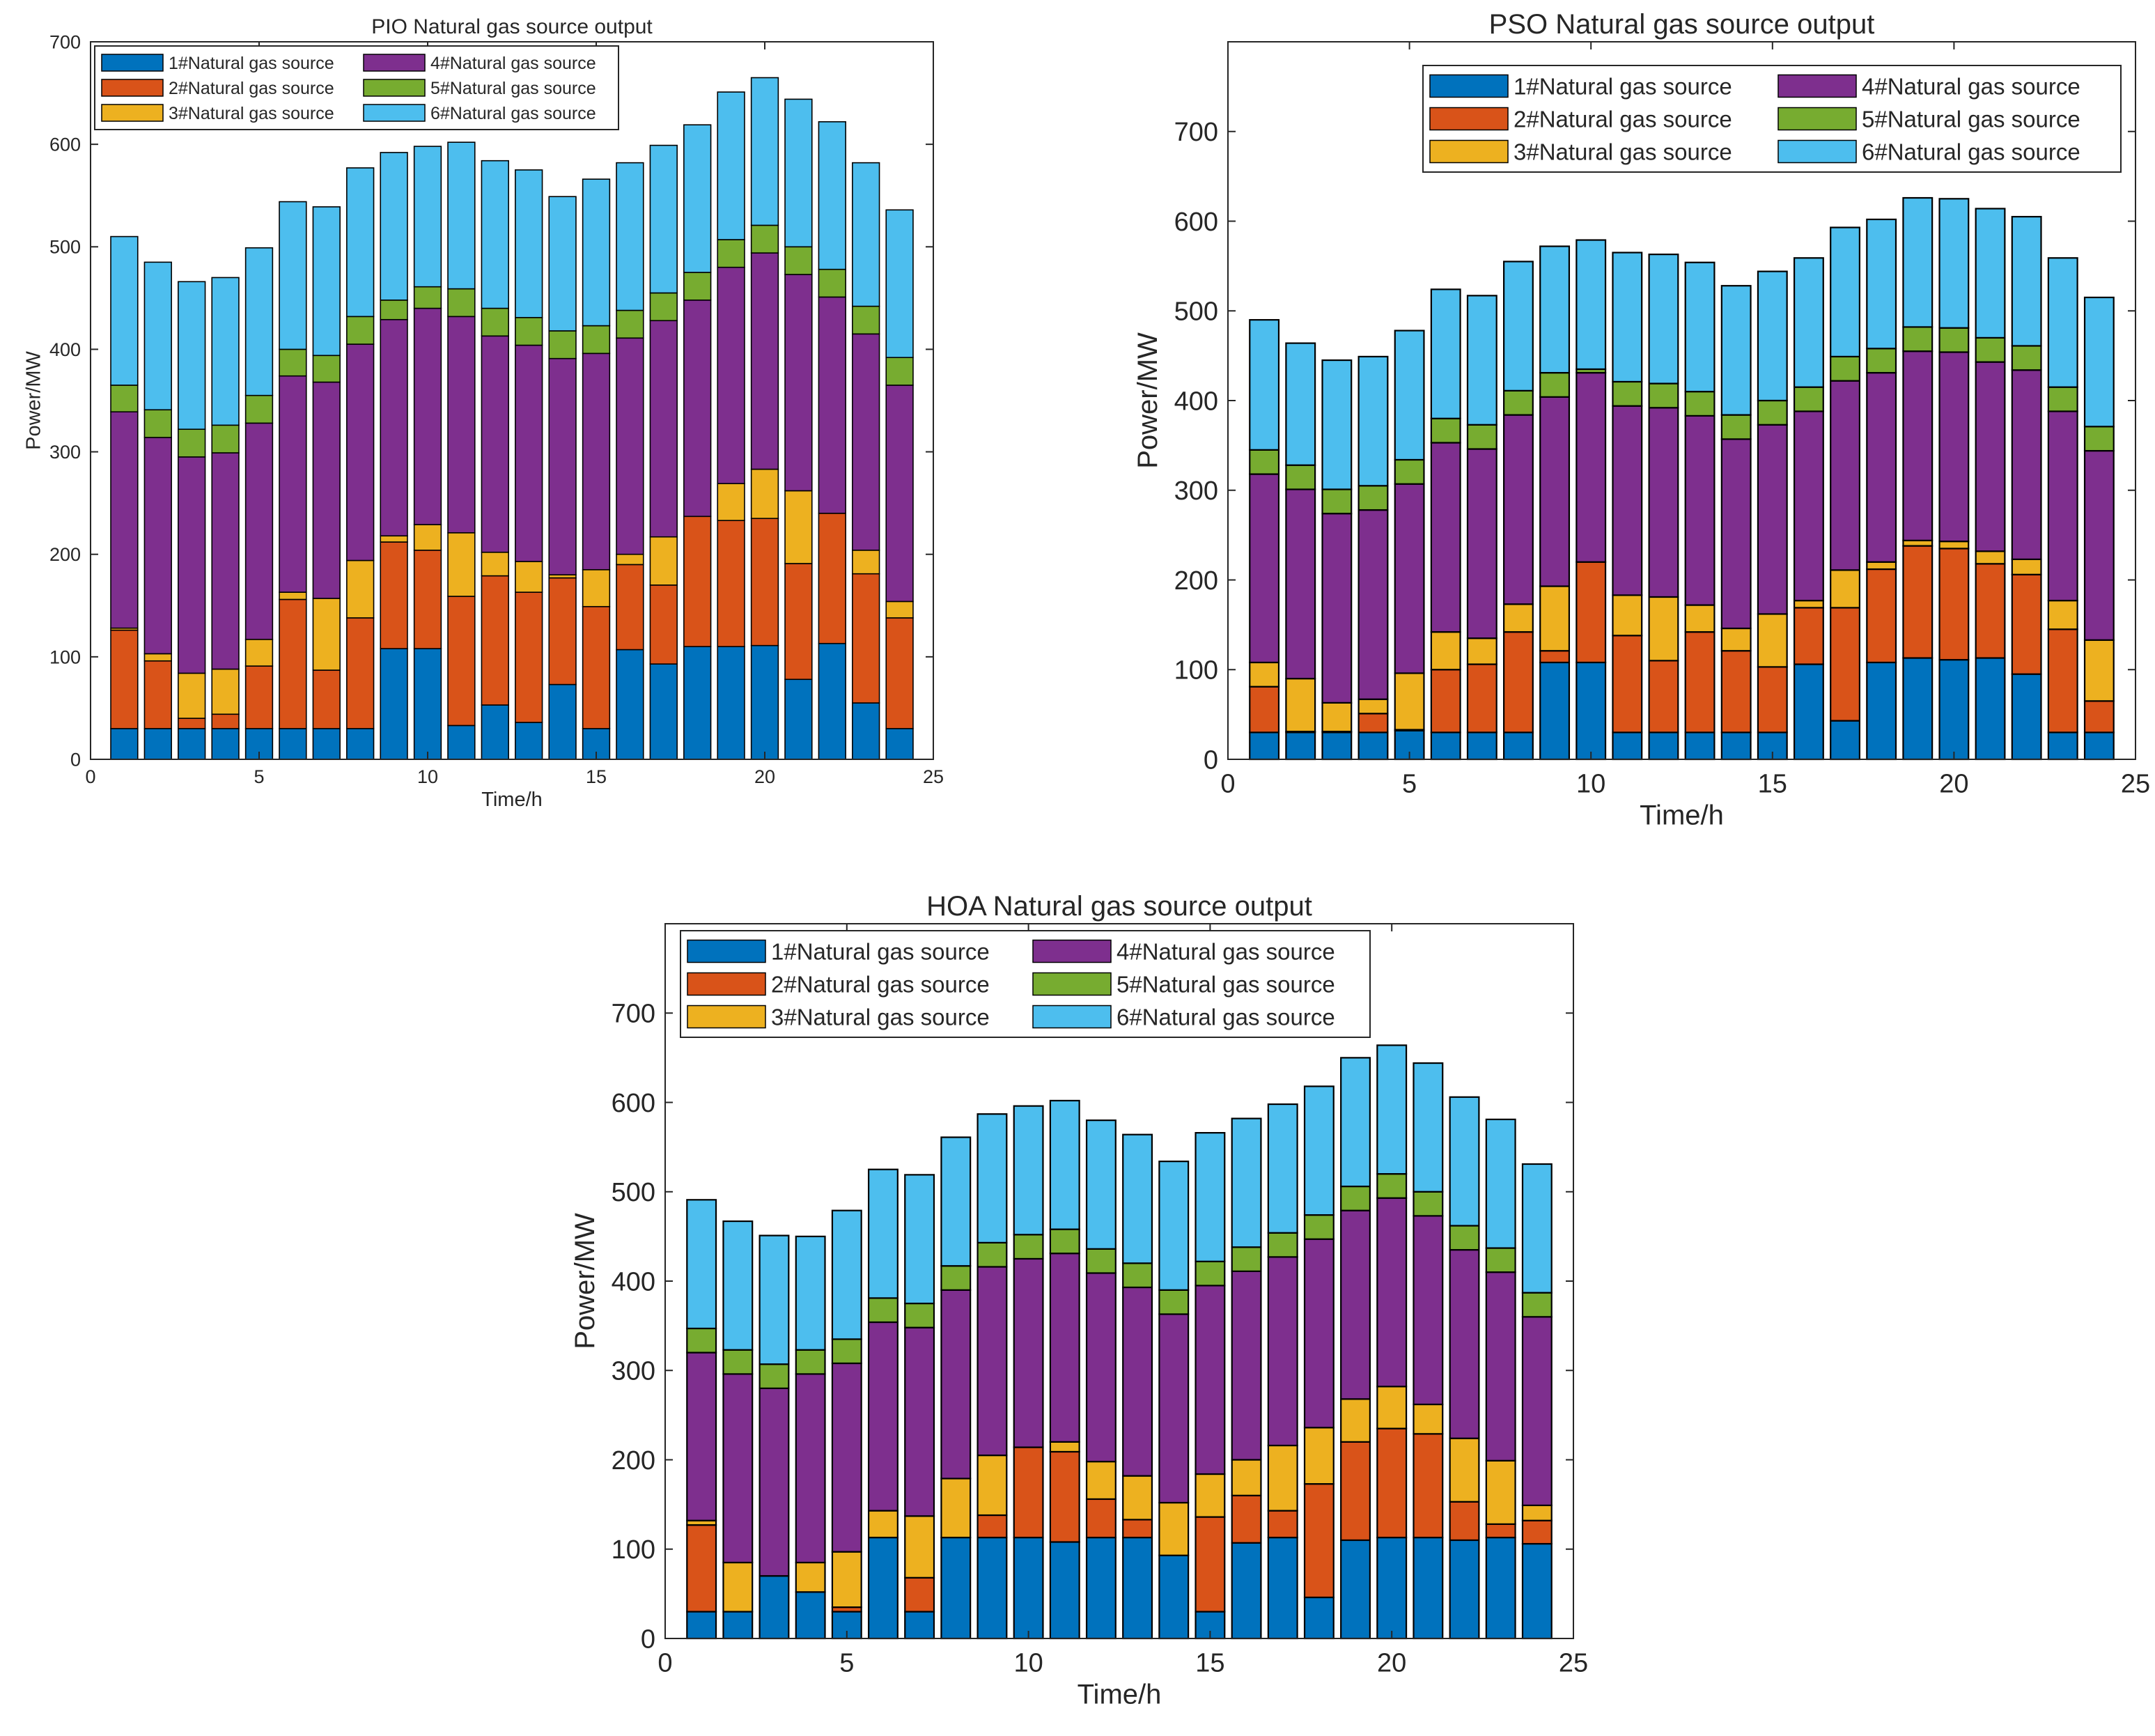 The height and width of the screenshot is (1736, 2155). I want to click on chart-title: HOA Natural gas source output, so click(1119, 906).